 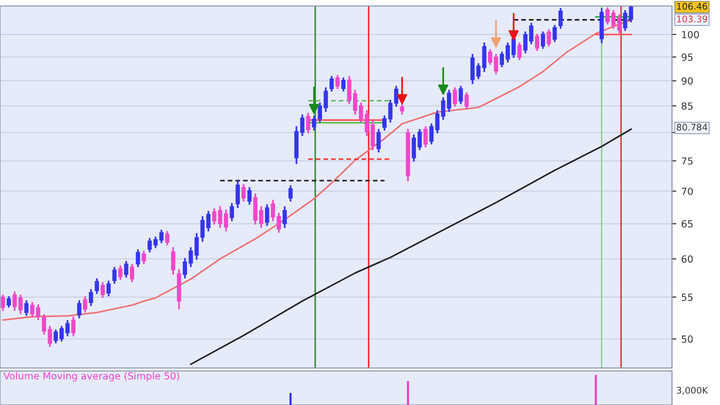 I want to click on y-tick-label: 75, so click(x=687, y=161).